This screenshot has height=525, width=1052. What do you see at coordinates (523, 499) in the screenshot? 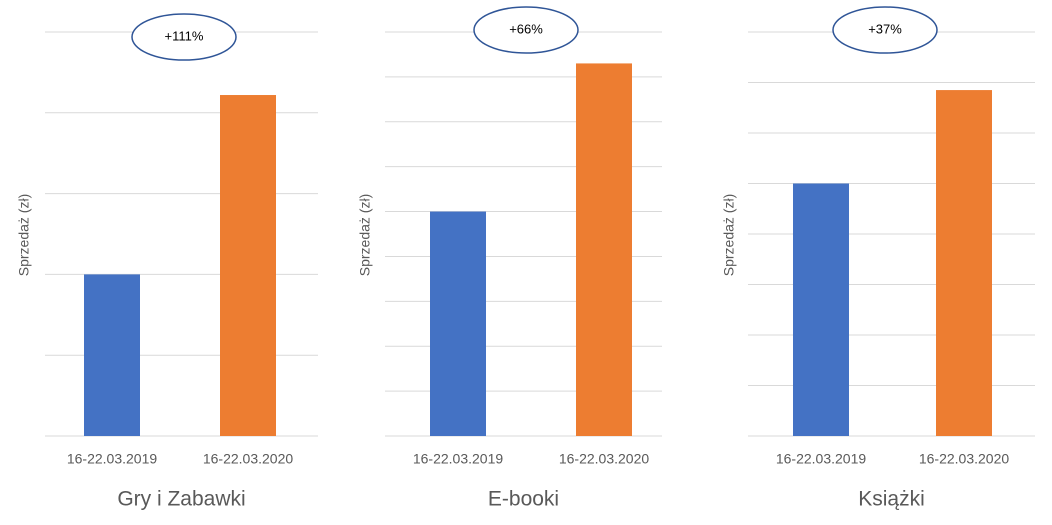
I see `chart-title: E-booki` at bounding box center [523, 499].